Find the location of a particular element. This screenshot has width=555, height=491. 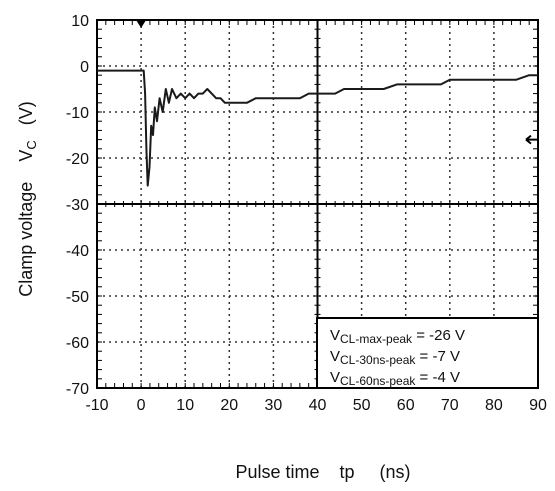

y-axis-title-subscript: C is located at coordinates (31, 144).